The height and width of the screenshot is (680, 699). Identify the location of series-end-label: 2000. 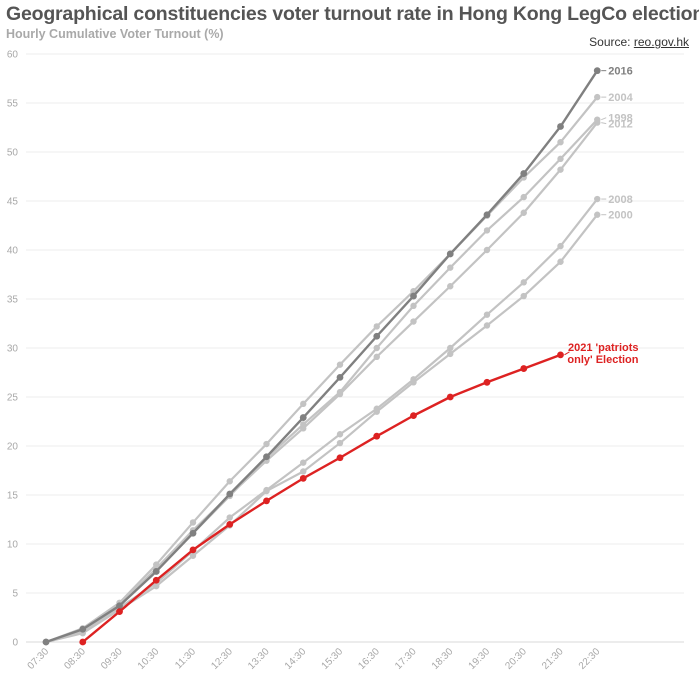
(620, 216).